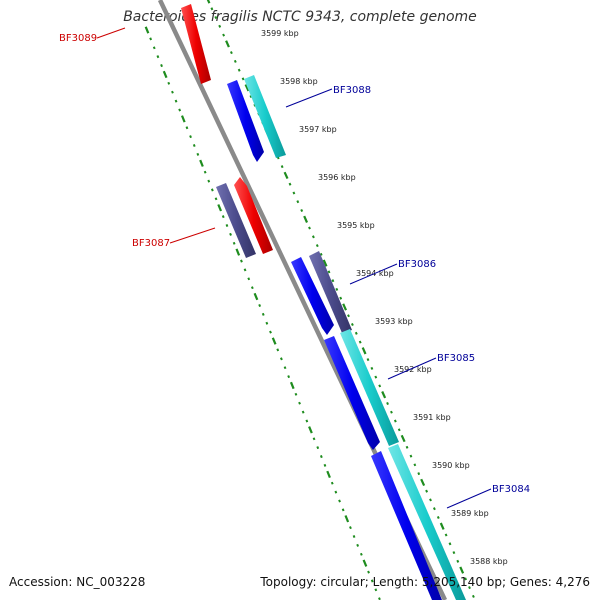 Image resolution: width=600 pixels, height=600 pixels. What do you see at coordinates (511, 489) in the screenshot?
I see `bf3084-label: BF3084` at bounding box center [511, 489].